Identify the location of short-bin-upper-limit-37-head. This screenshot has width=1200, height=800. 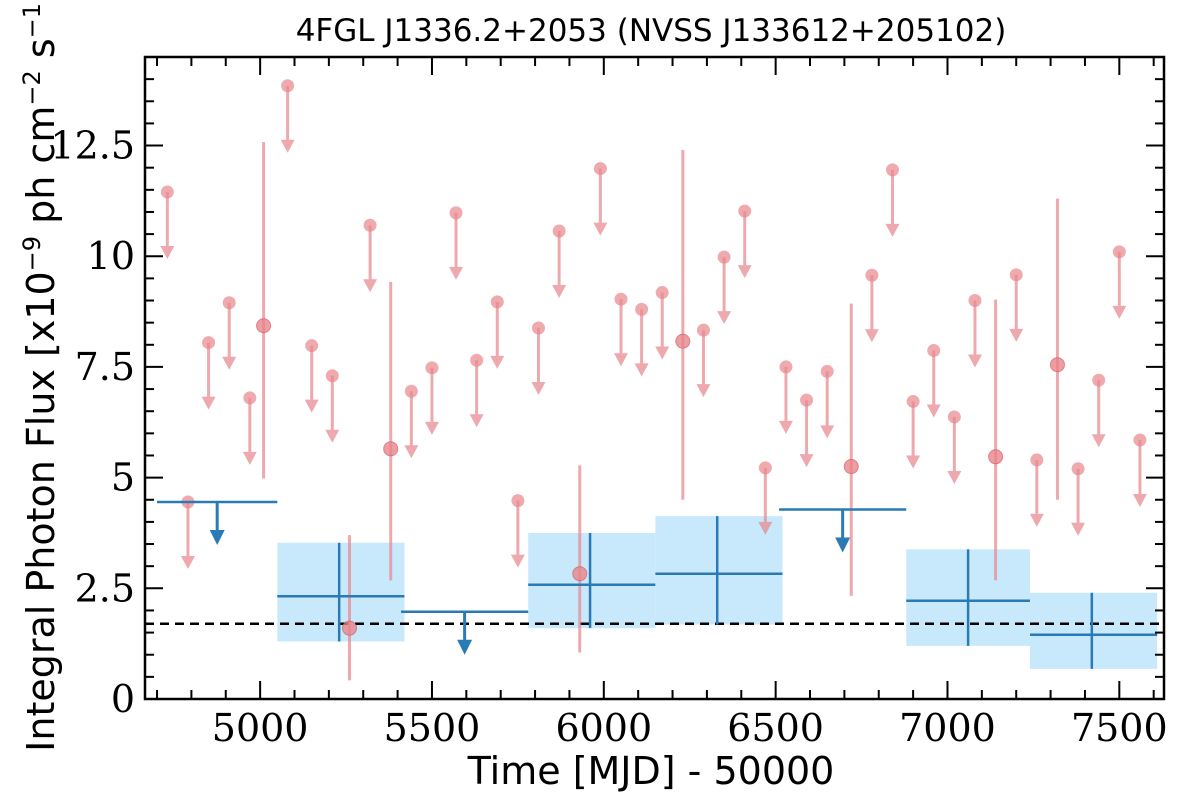
(1098, 441).